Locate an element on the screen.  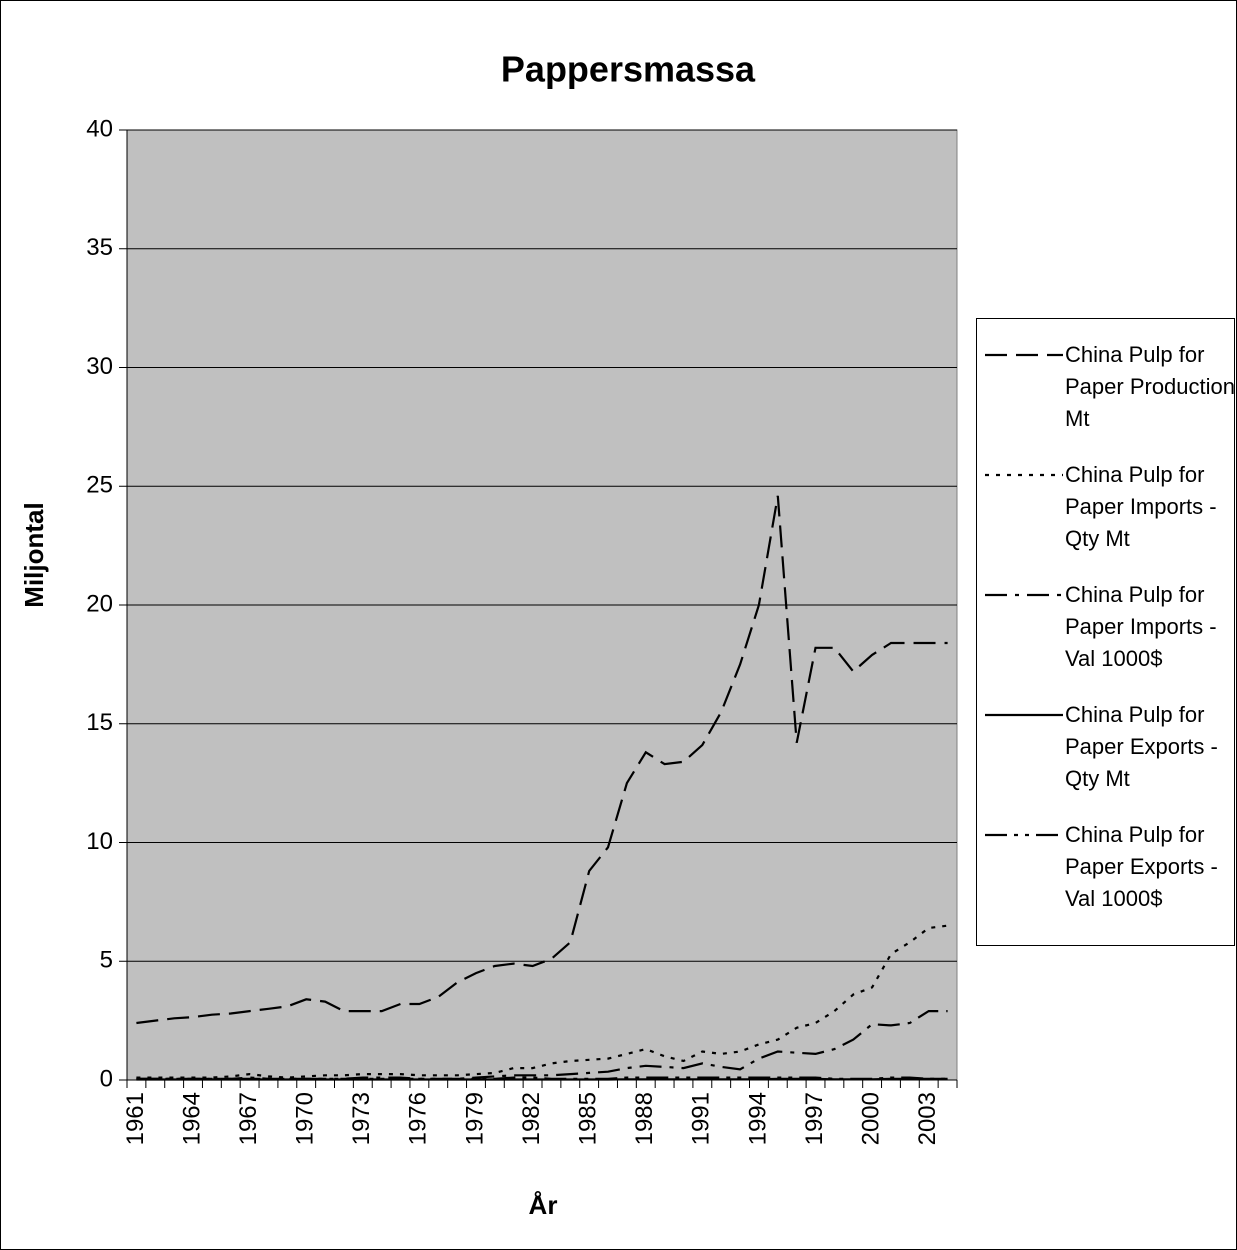
x-tick-label: 1988 is located at coordinates (644, 1118).